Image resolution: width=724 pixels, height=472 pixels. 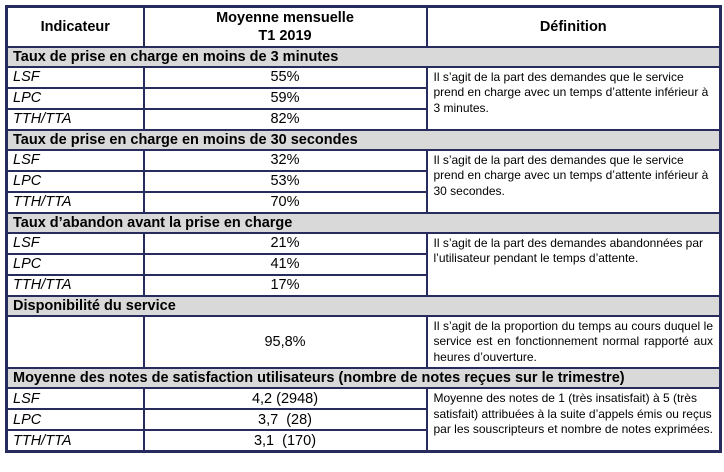 I want to click on table-row: LPC 41%, so click(x=363, y=264).